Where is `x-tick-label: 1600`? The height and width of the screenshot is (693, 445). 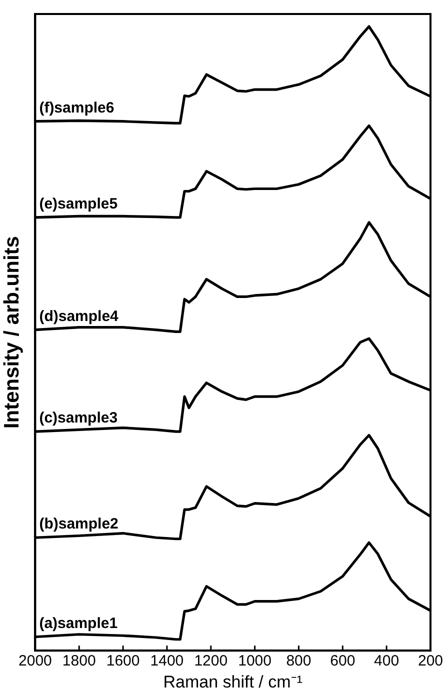
x-tick-label: 1600 is located at coordinates (123, 661).